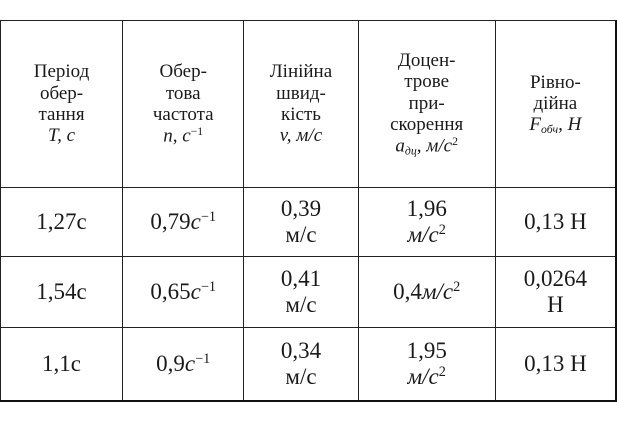 The image size is (617, 429). I want to click on cell-text: 0,9, so click(170, 364).